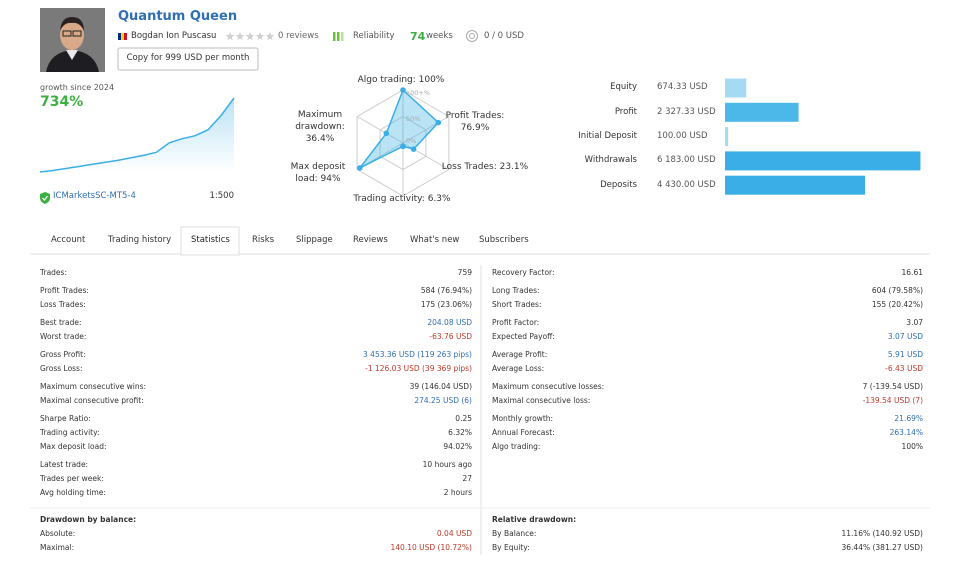 The width and height of the screenshot is (960, 570). Describe the element at coordinates (263, 240) in the screenshot. I see `tab: Risks` at that location.